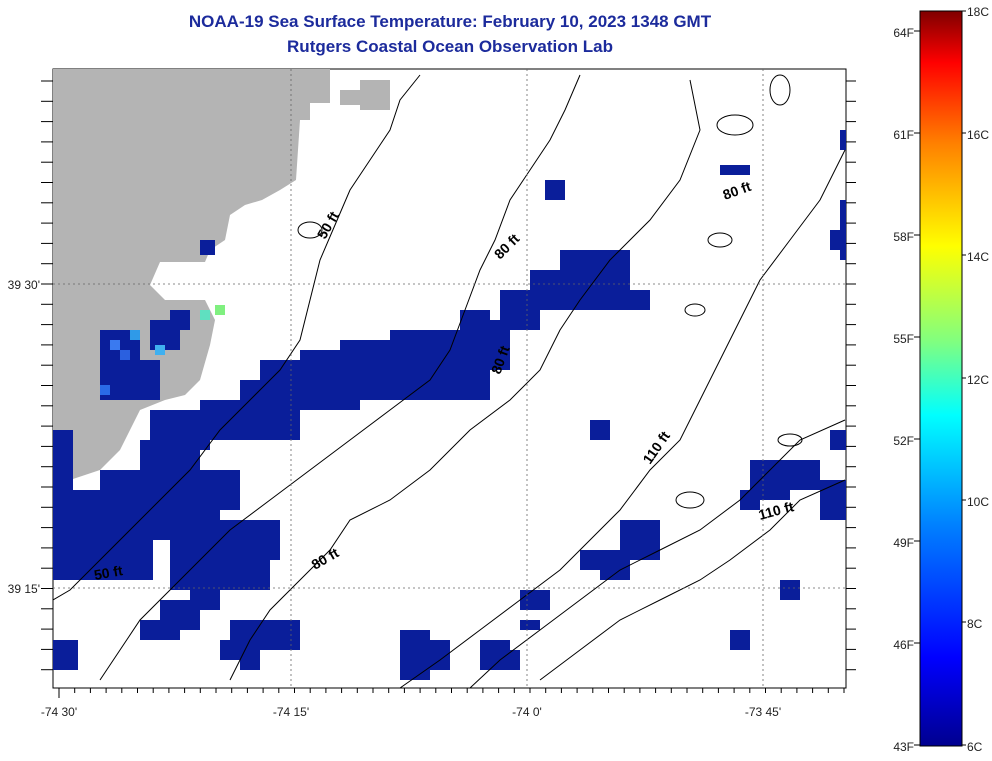  Describe the element at coordinates (527, 712) in the screenshot. I see `x-tick-label: -74 0'` at that location.